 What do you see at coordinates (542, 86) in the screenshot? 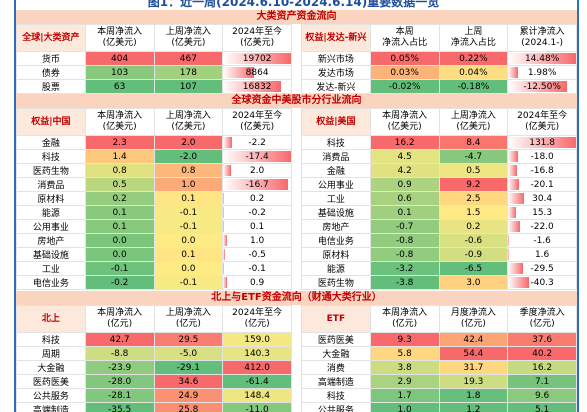
I see `value-cell: -12.50%` at bounding box center [542, 86].